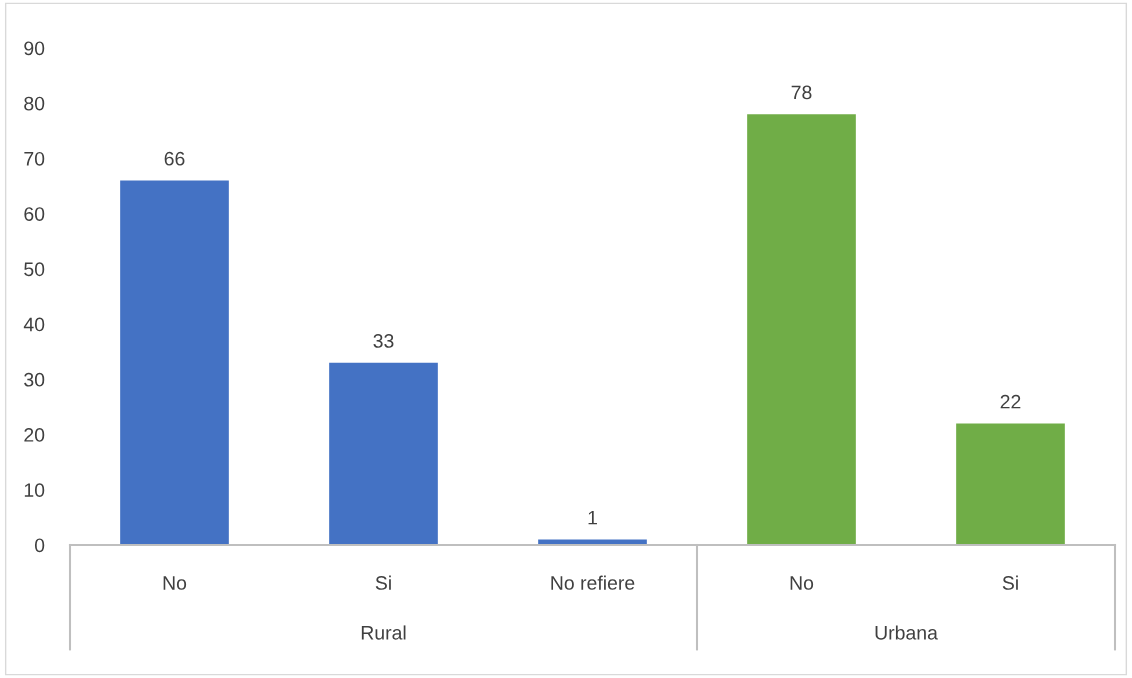 The width and height of the screenshot is (1132, 678). Describe the element at coordinates (592, 517) in the screenshot. I see `data-label: 1` at that location.